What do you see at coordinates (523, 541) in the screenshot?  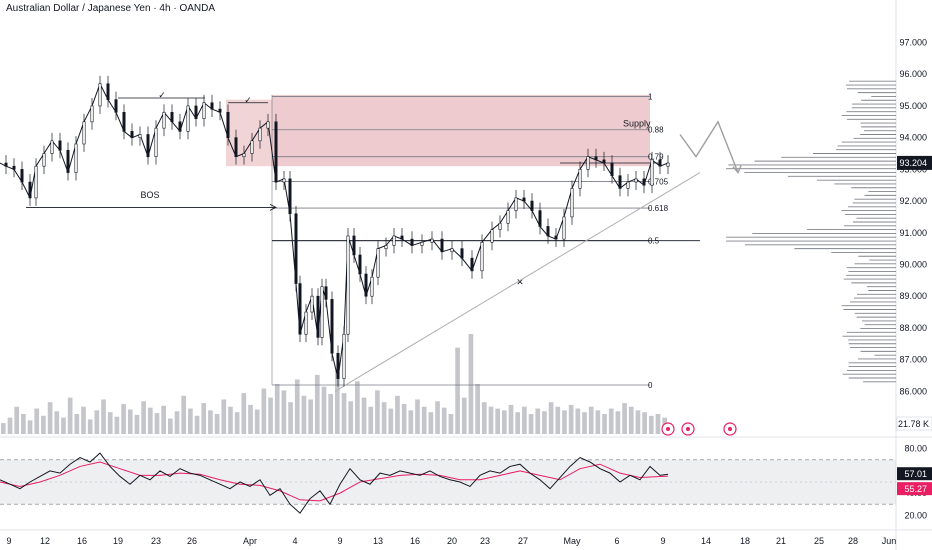 I see `date-tick-label: 27` at bounding box center [523, 541].